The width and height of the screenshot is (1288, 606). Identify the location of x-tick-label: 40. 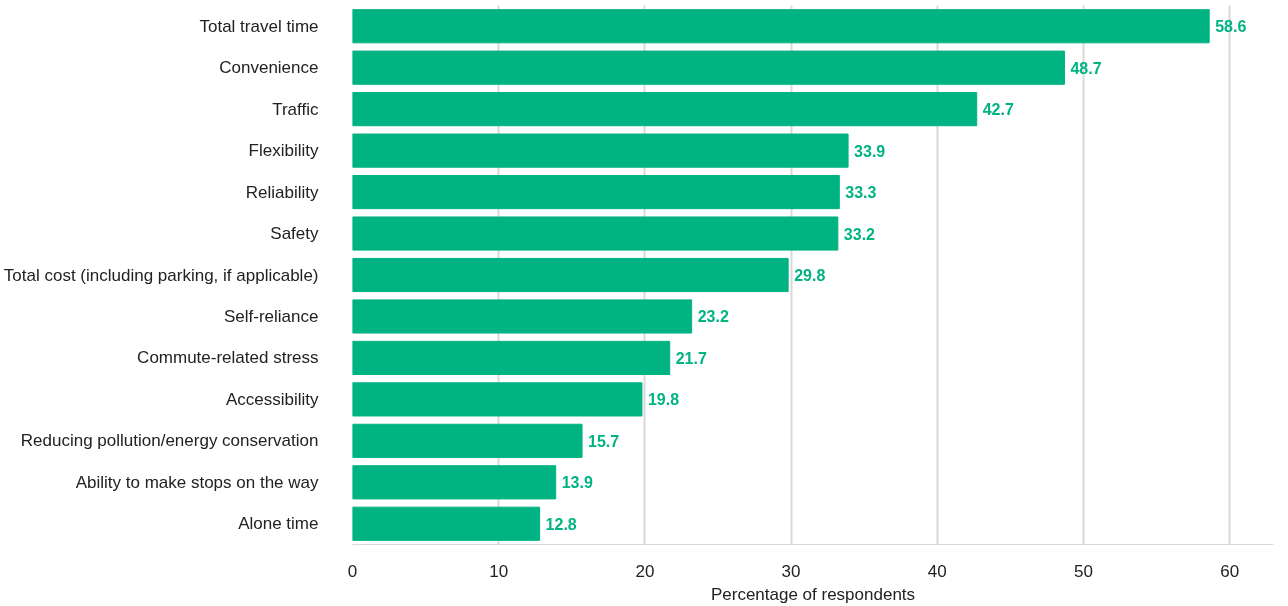
(937, 571).